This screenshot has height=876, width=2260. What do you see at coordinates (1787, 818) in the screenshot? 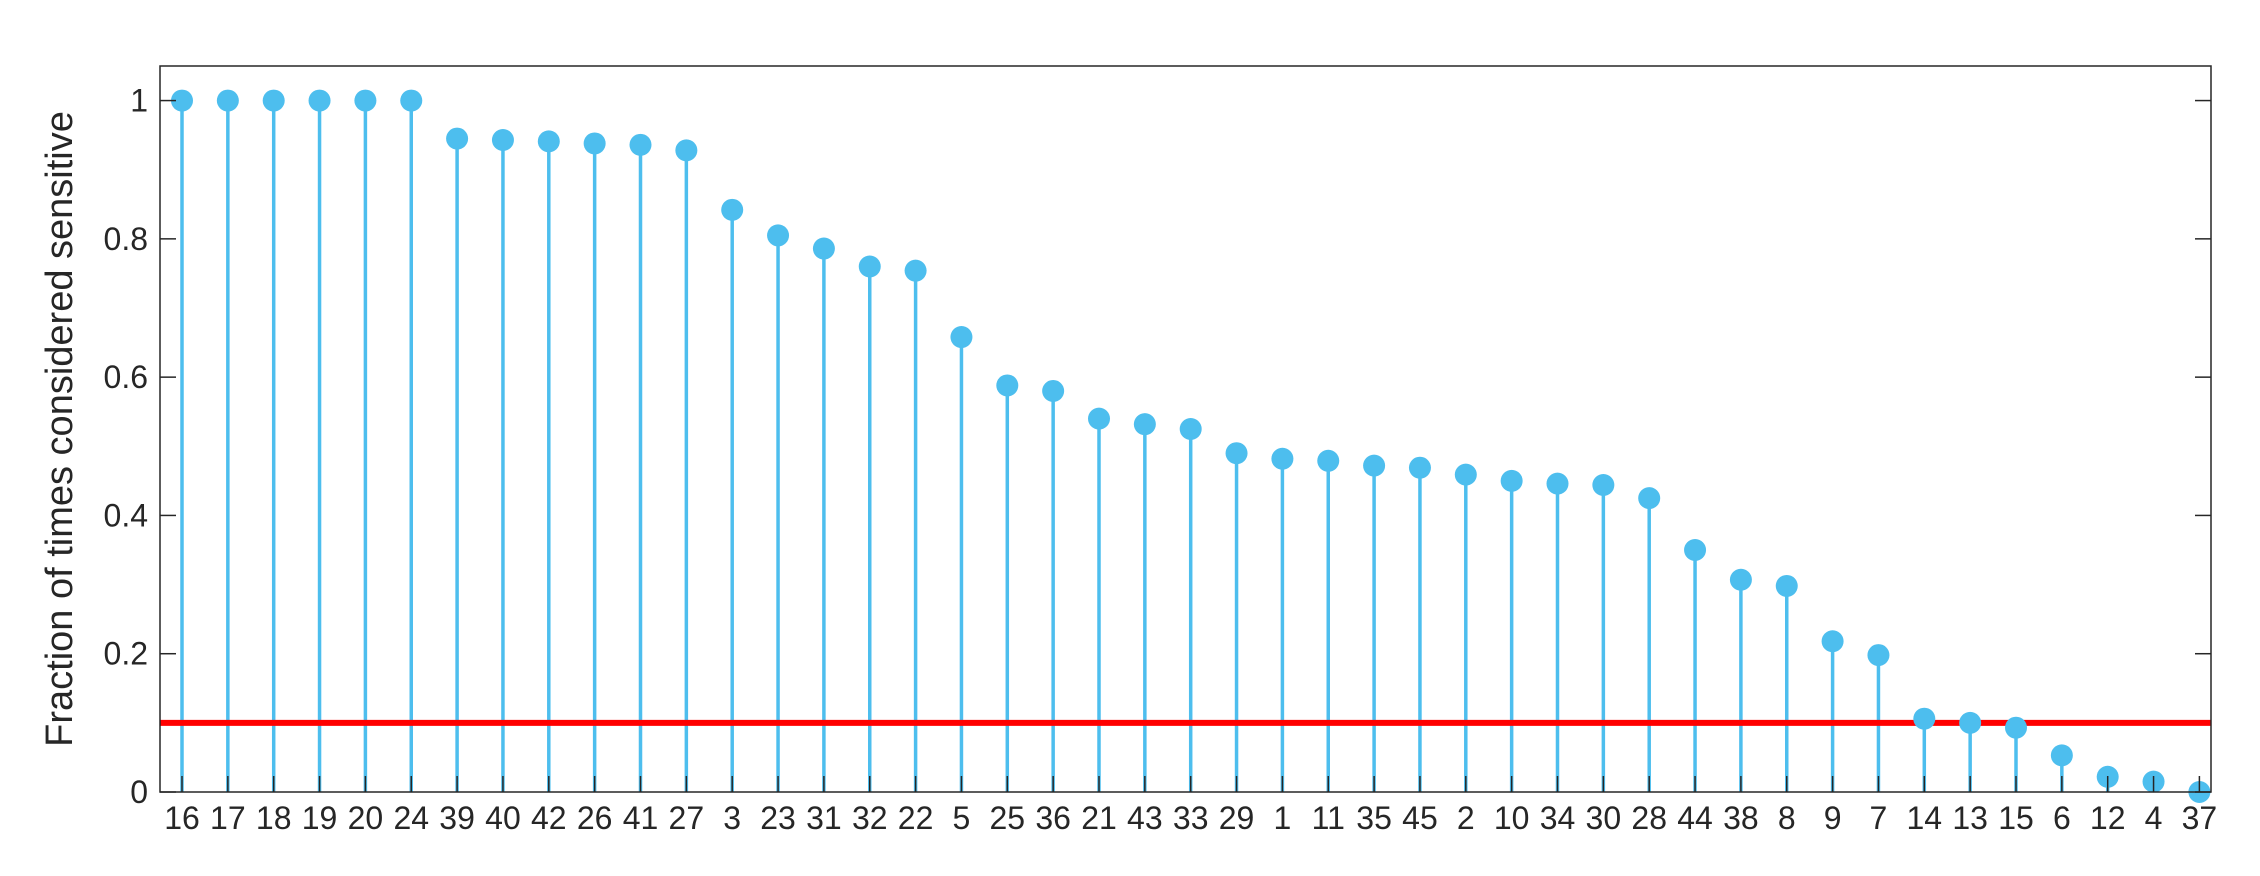
I see `x-tick-label-8: 8` at bounding box center [1787, 818].